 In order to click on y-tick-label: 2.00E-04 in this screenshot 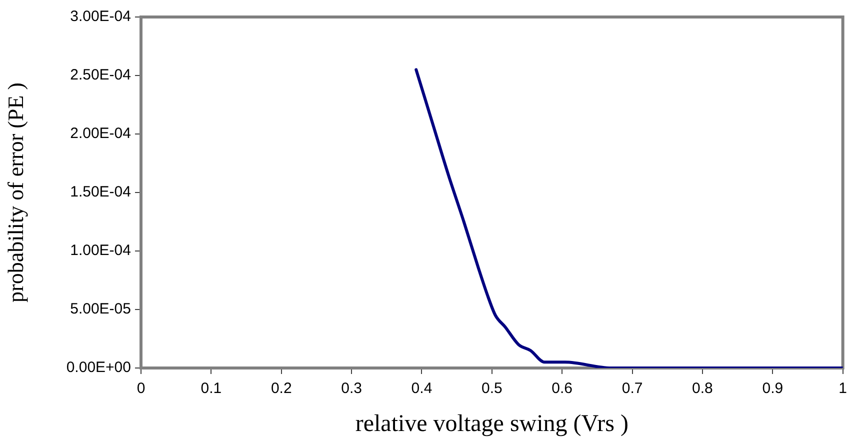, I will do `click(100, 133)`.